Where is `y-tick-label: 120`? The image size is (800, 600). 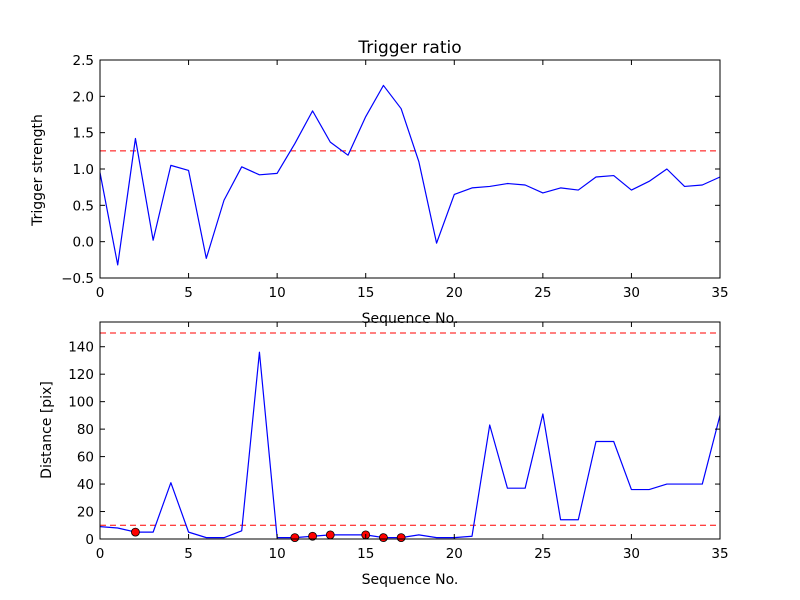 y-tick-label: 120 is located at coordinates (81, 375).